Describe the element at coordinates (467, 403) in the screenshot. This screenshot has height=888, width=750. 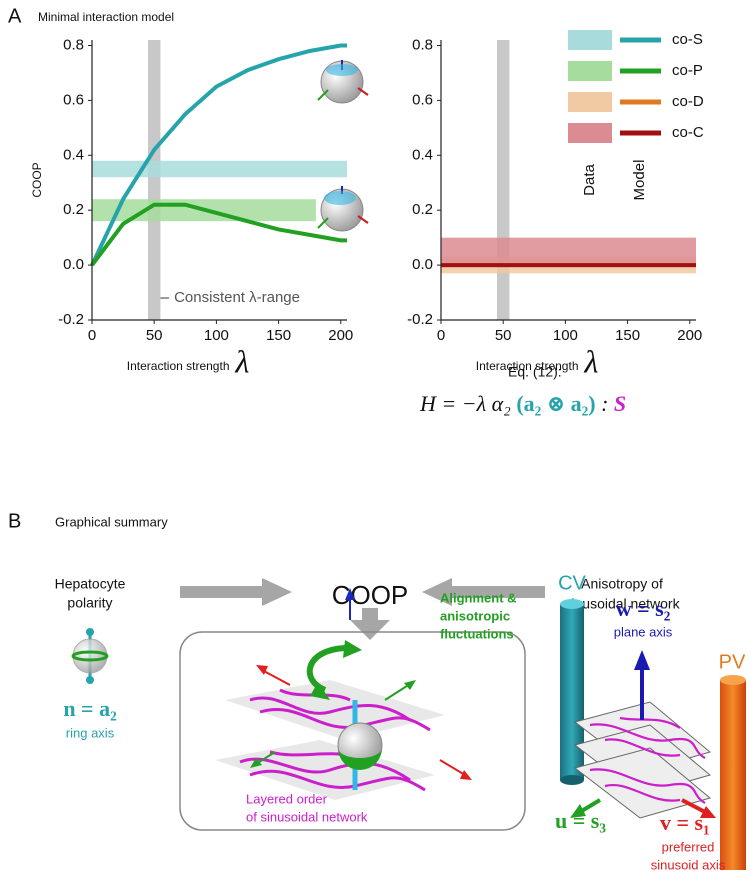
I see `equation-lhs: H = −λ α₂` at that location.